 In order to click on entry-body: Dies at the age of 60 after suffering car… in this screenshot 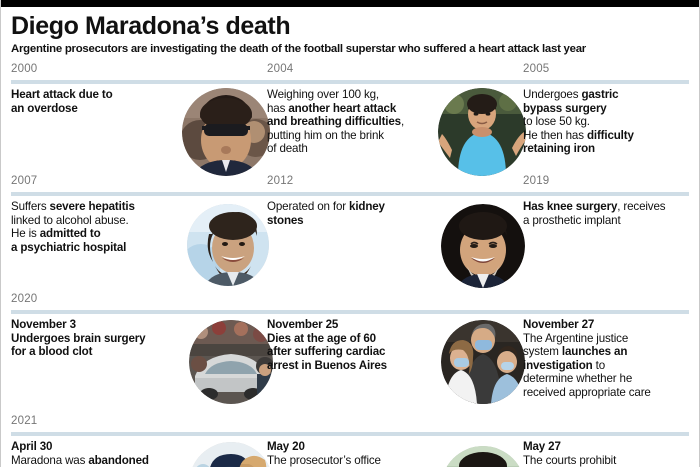, I will do `click(327, 351)`.